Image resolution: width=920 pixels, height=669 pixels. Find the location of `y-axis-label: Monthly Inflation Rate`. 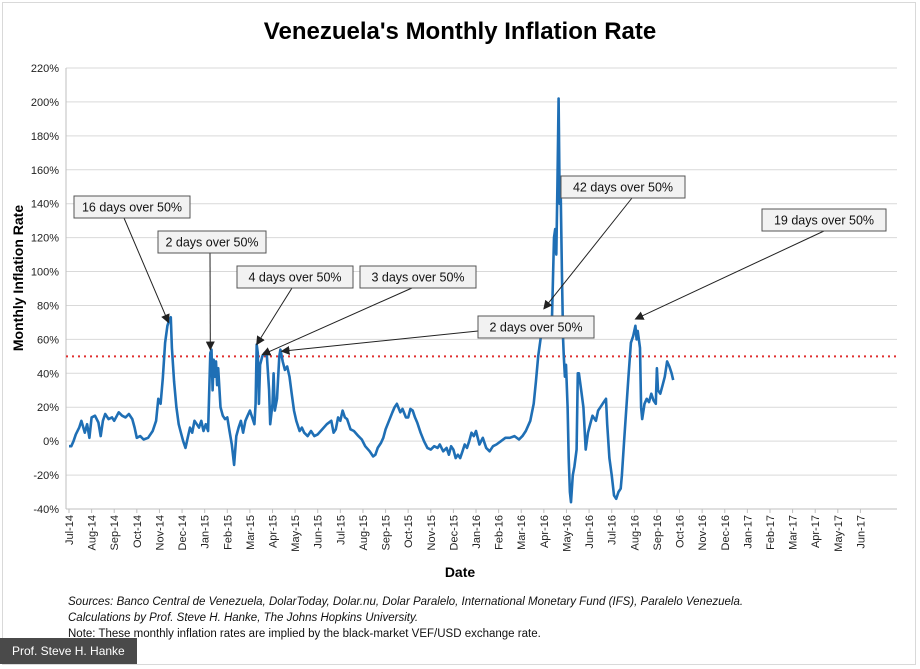

y-axis-label: Monthly Inflation Rate is located at coordinates (18, 278).